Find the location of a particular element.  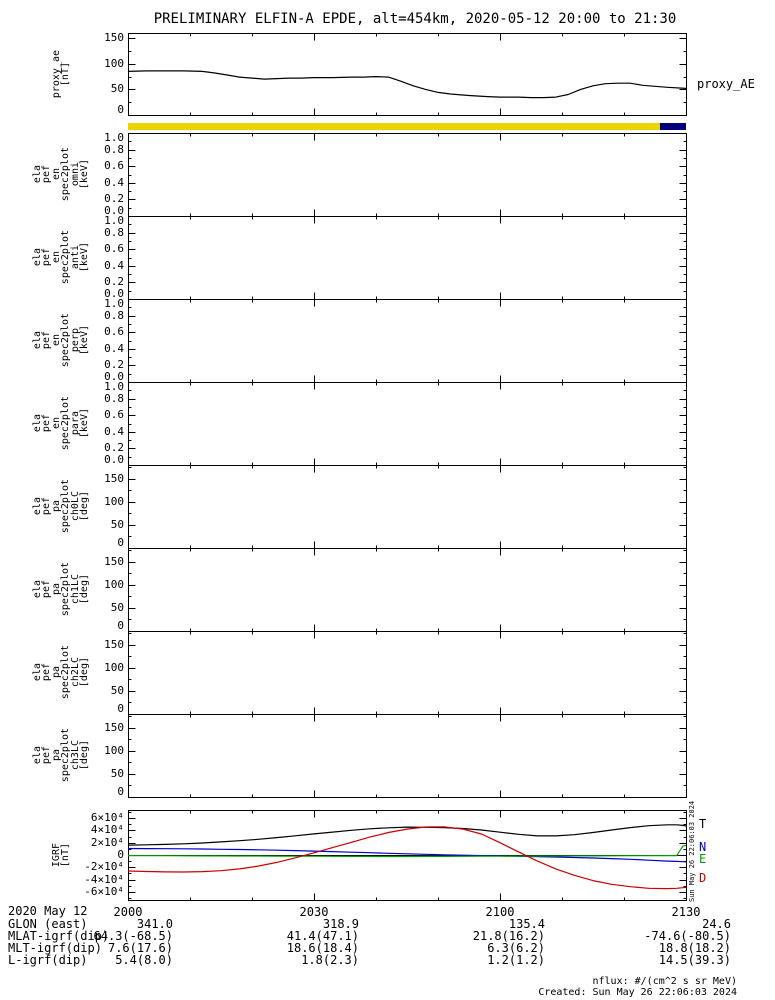

panel-para is located at coordinates (407, 424).